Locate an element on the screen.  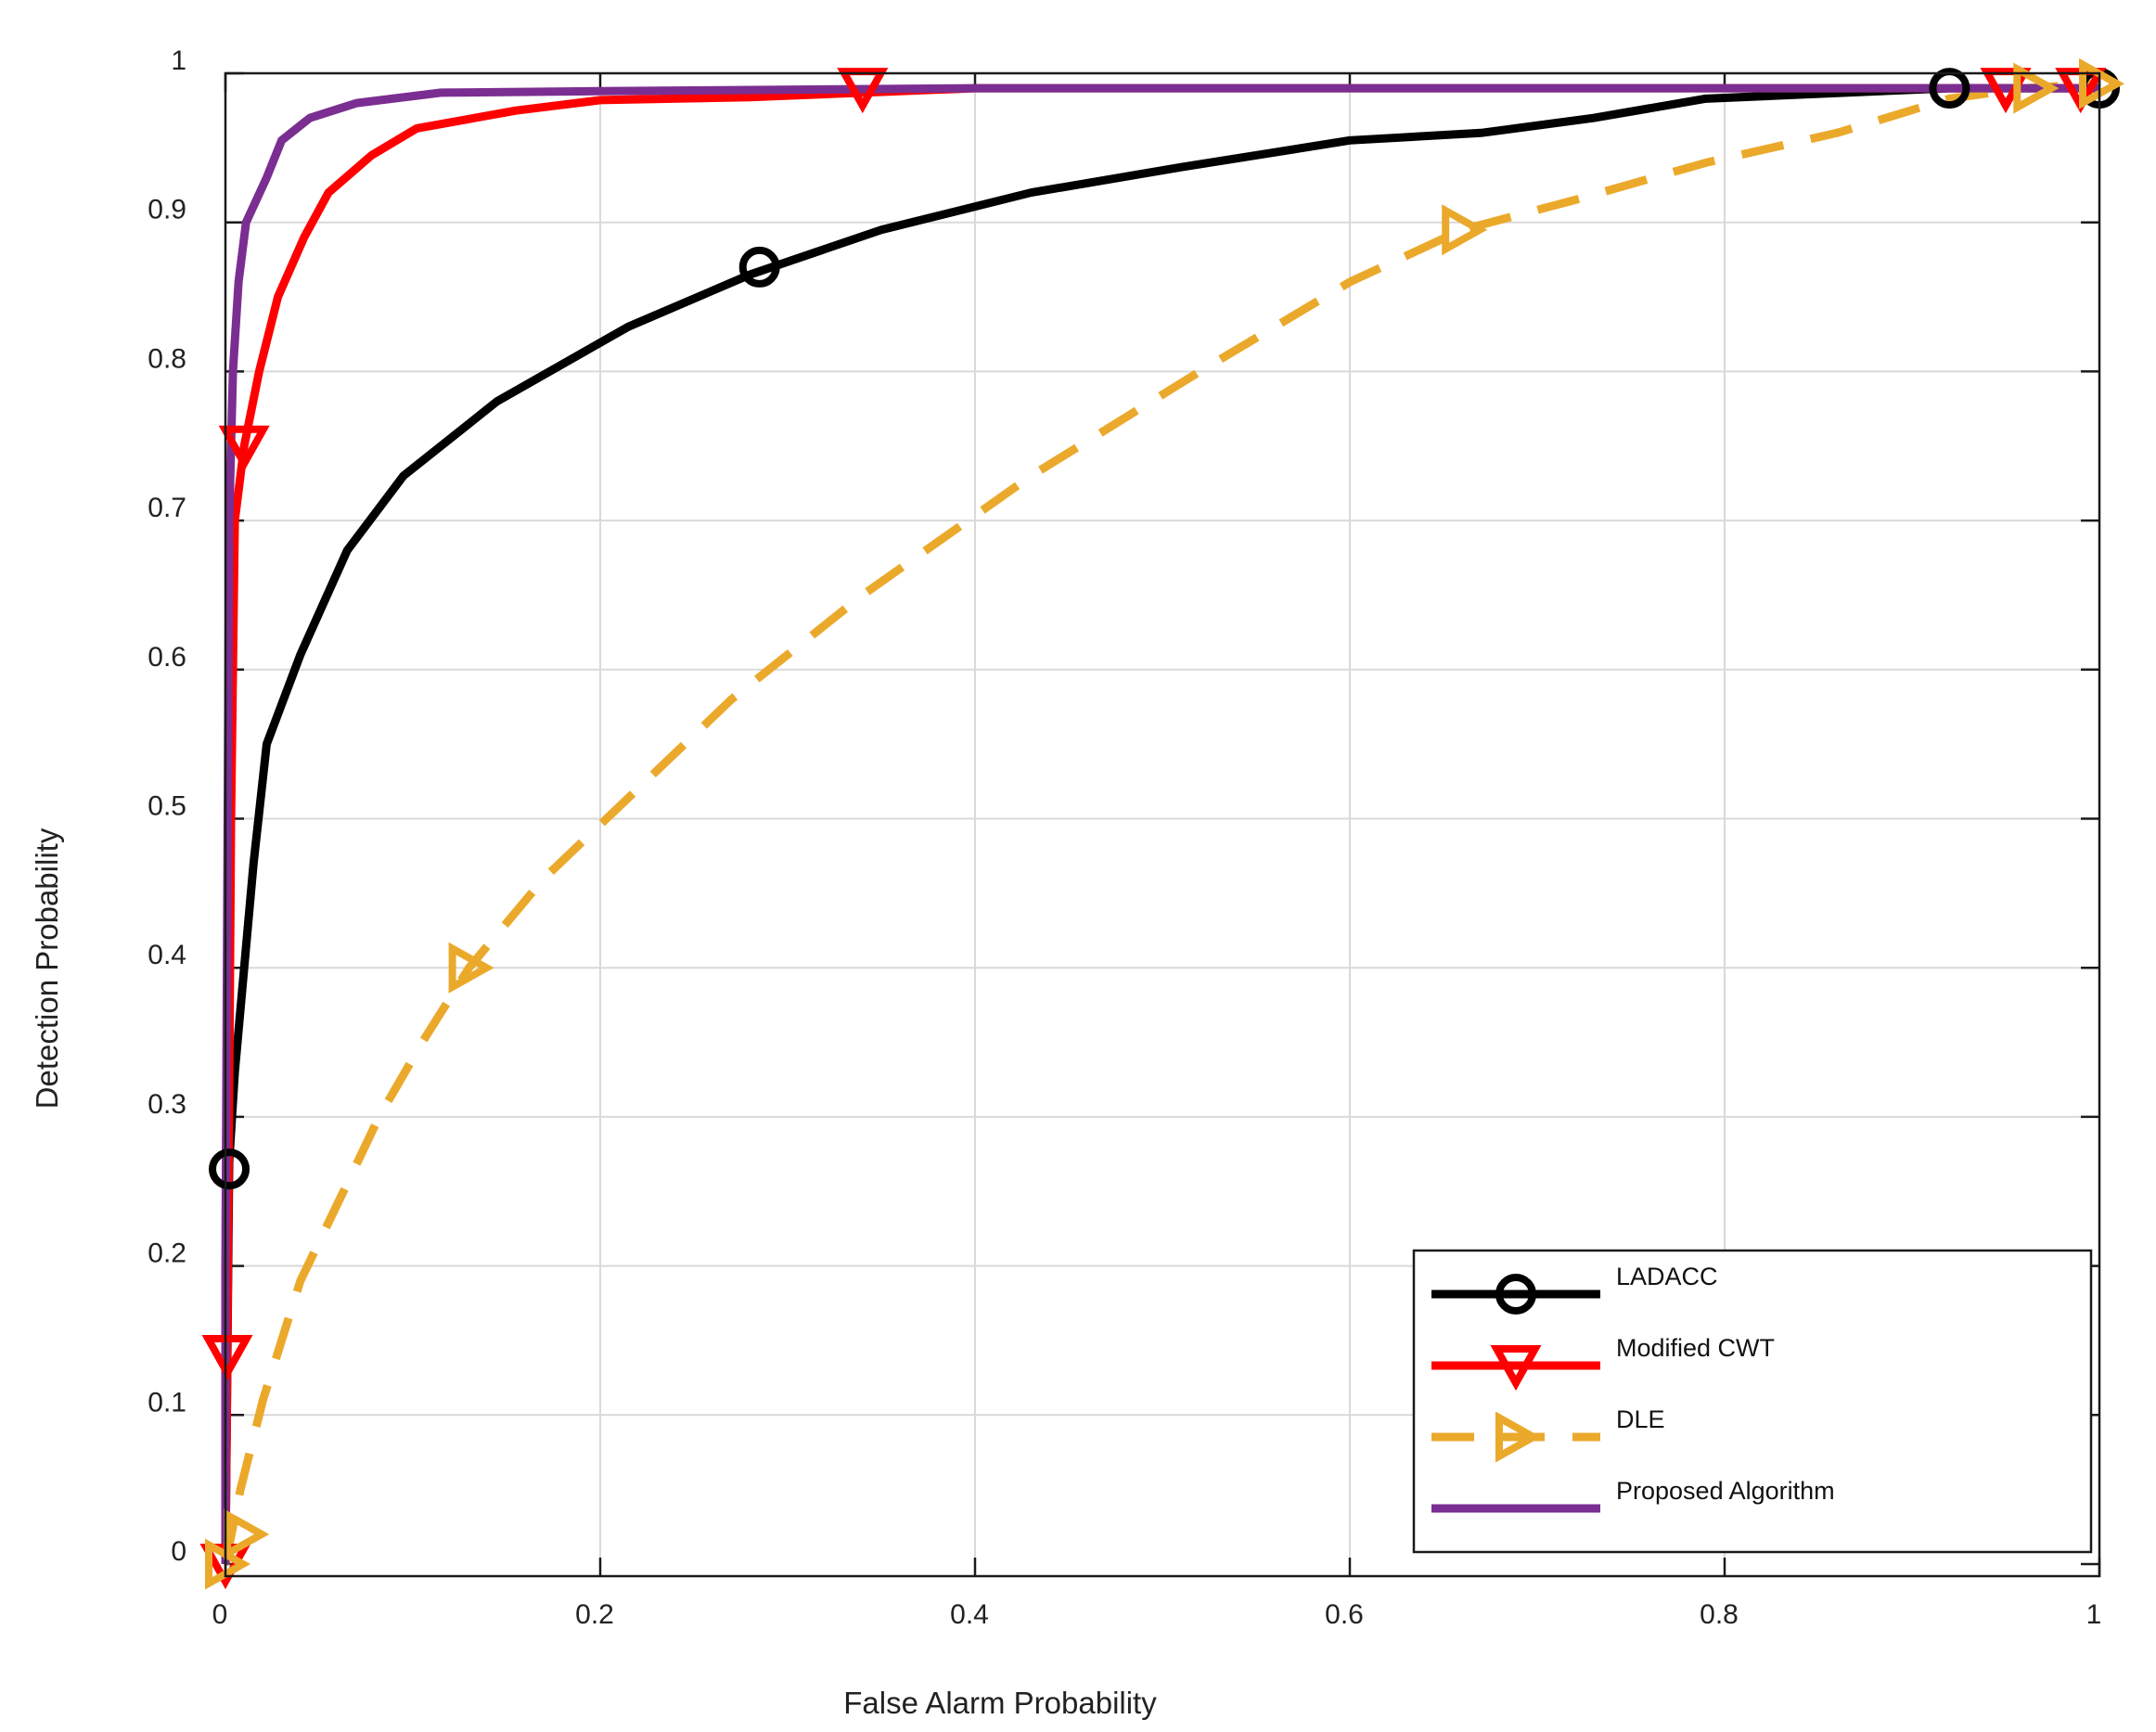
legend-label-dle: DLE is located at coordinates (1640, 1419).